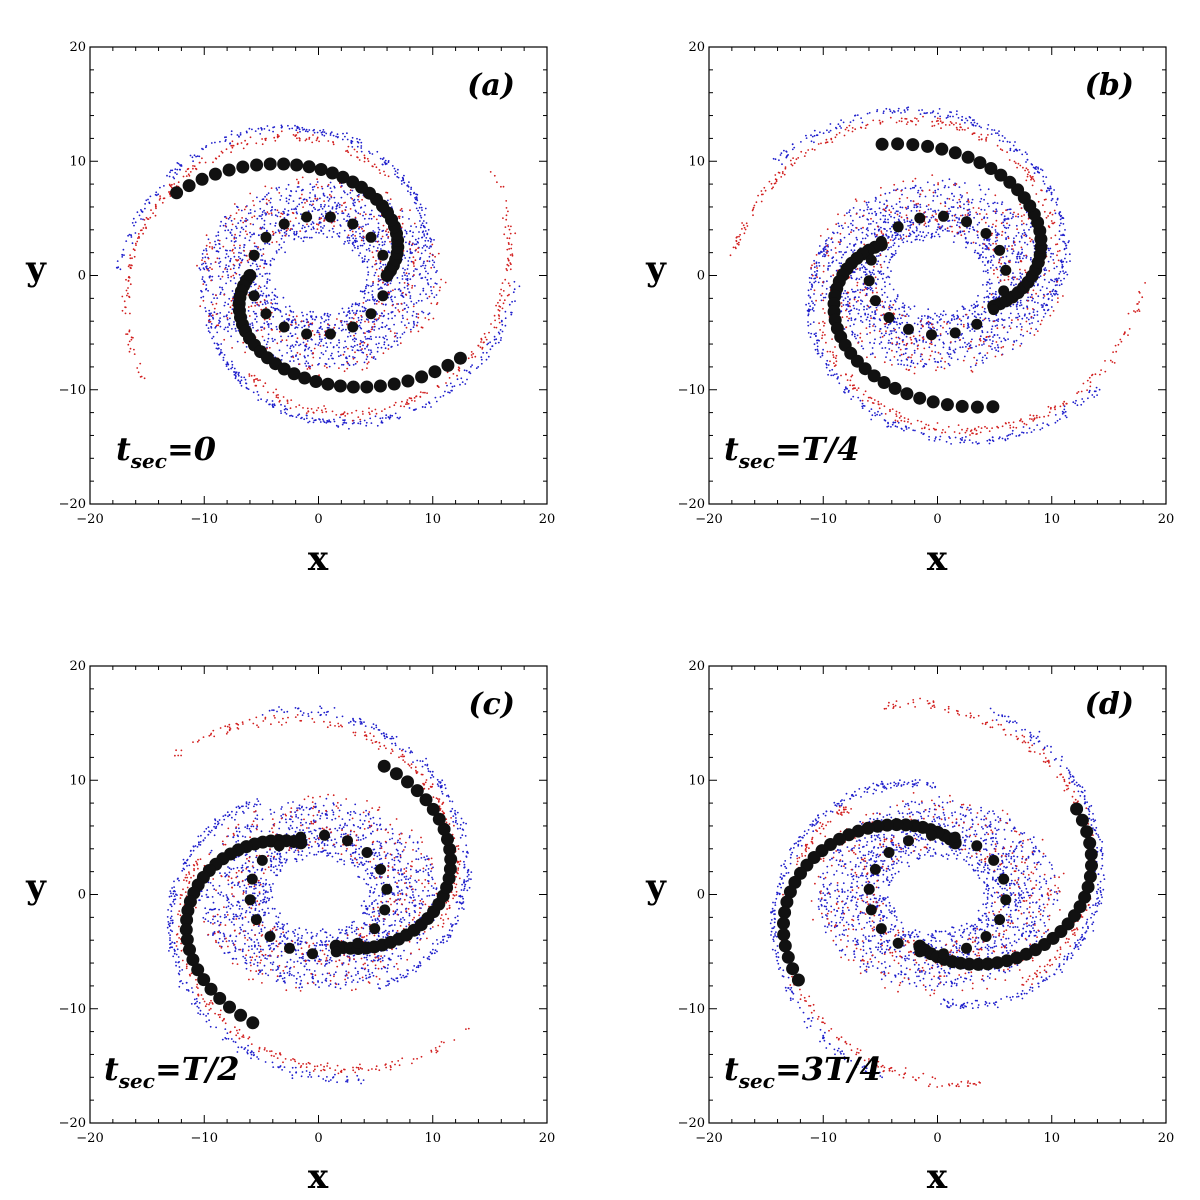 The image size is (1200, 1200). What do you see at coordinates (172, 1071) in the screenshot?
I see `time-label: tsec=T/2` at bounding box center [172, 1071].